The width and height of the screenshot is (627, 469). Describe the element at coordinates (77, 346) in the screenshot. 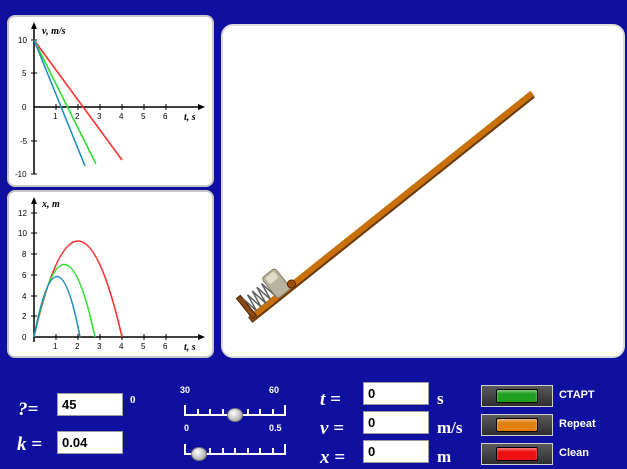

I see `x-xtick-2: 2` at that location.